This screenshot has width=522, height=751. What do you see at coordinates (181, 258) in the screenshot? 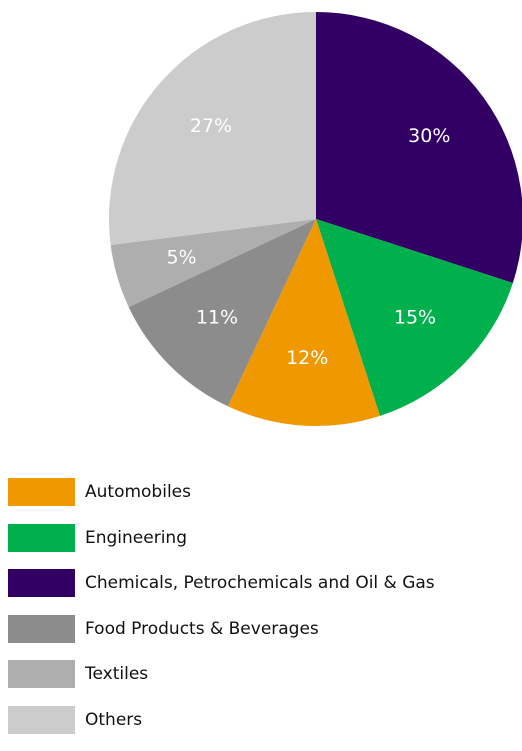
I see `pie-slice-label: 5%` at bounding box center [181, 258].